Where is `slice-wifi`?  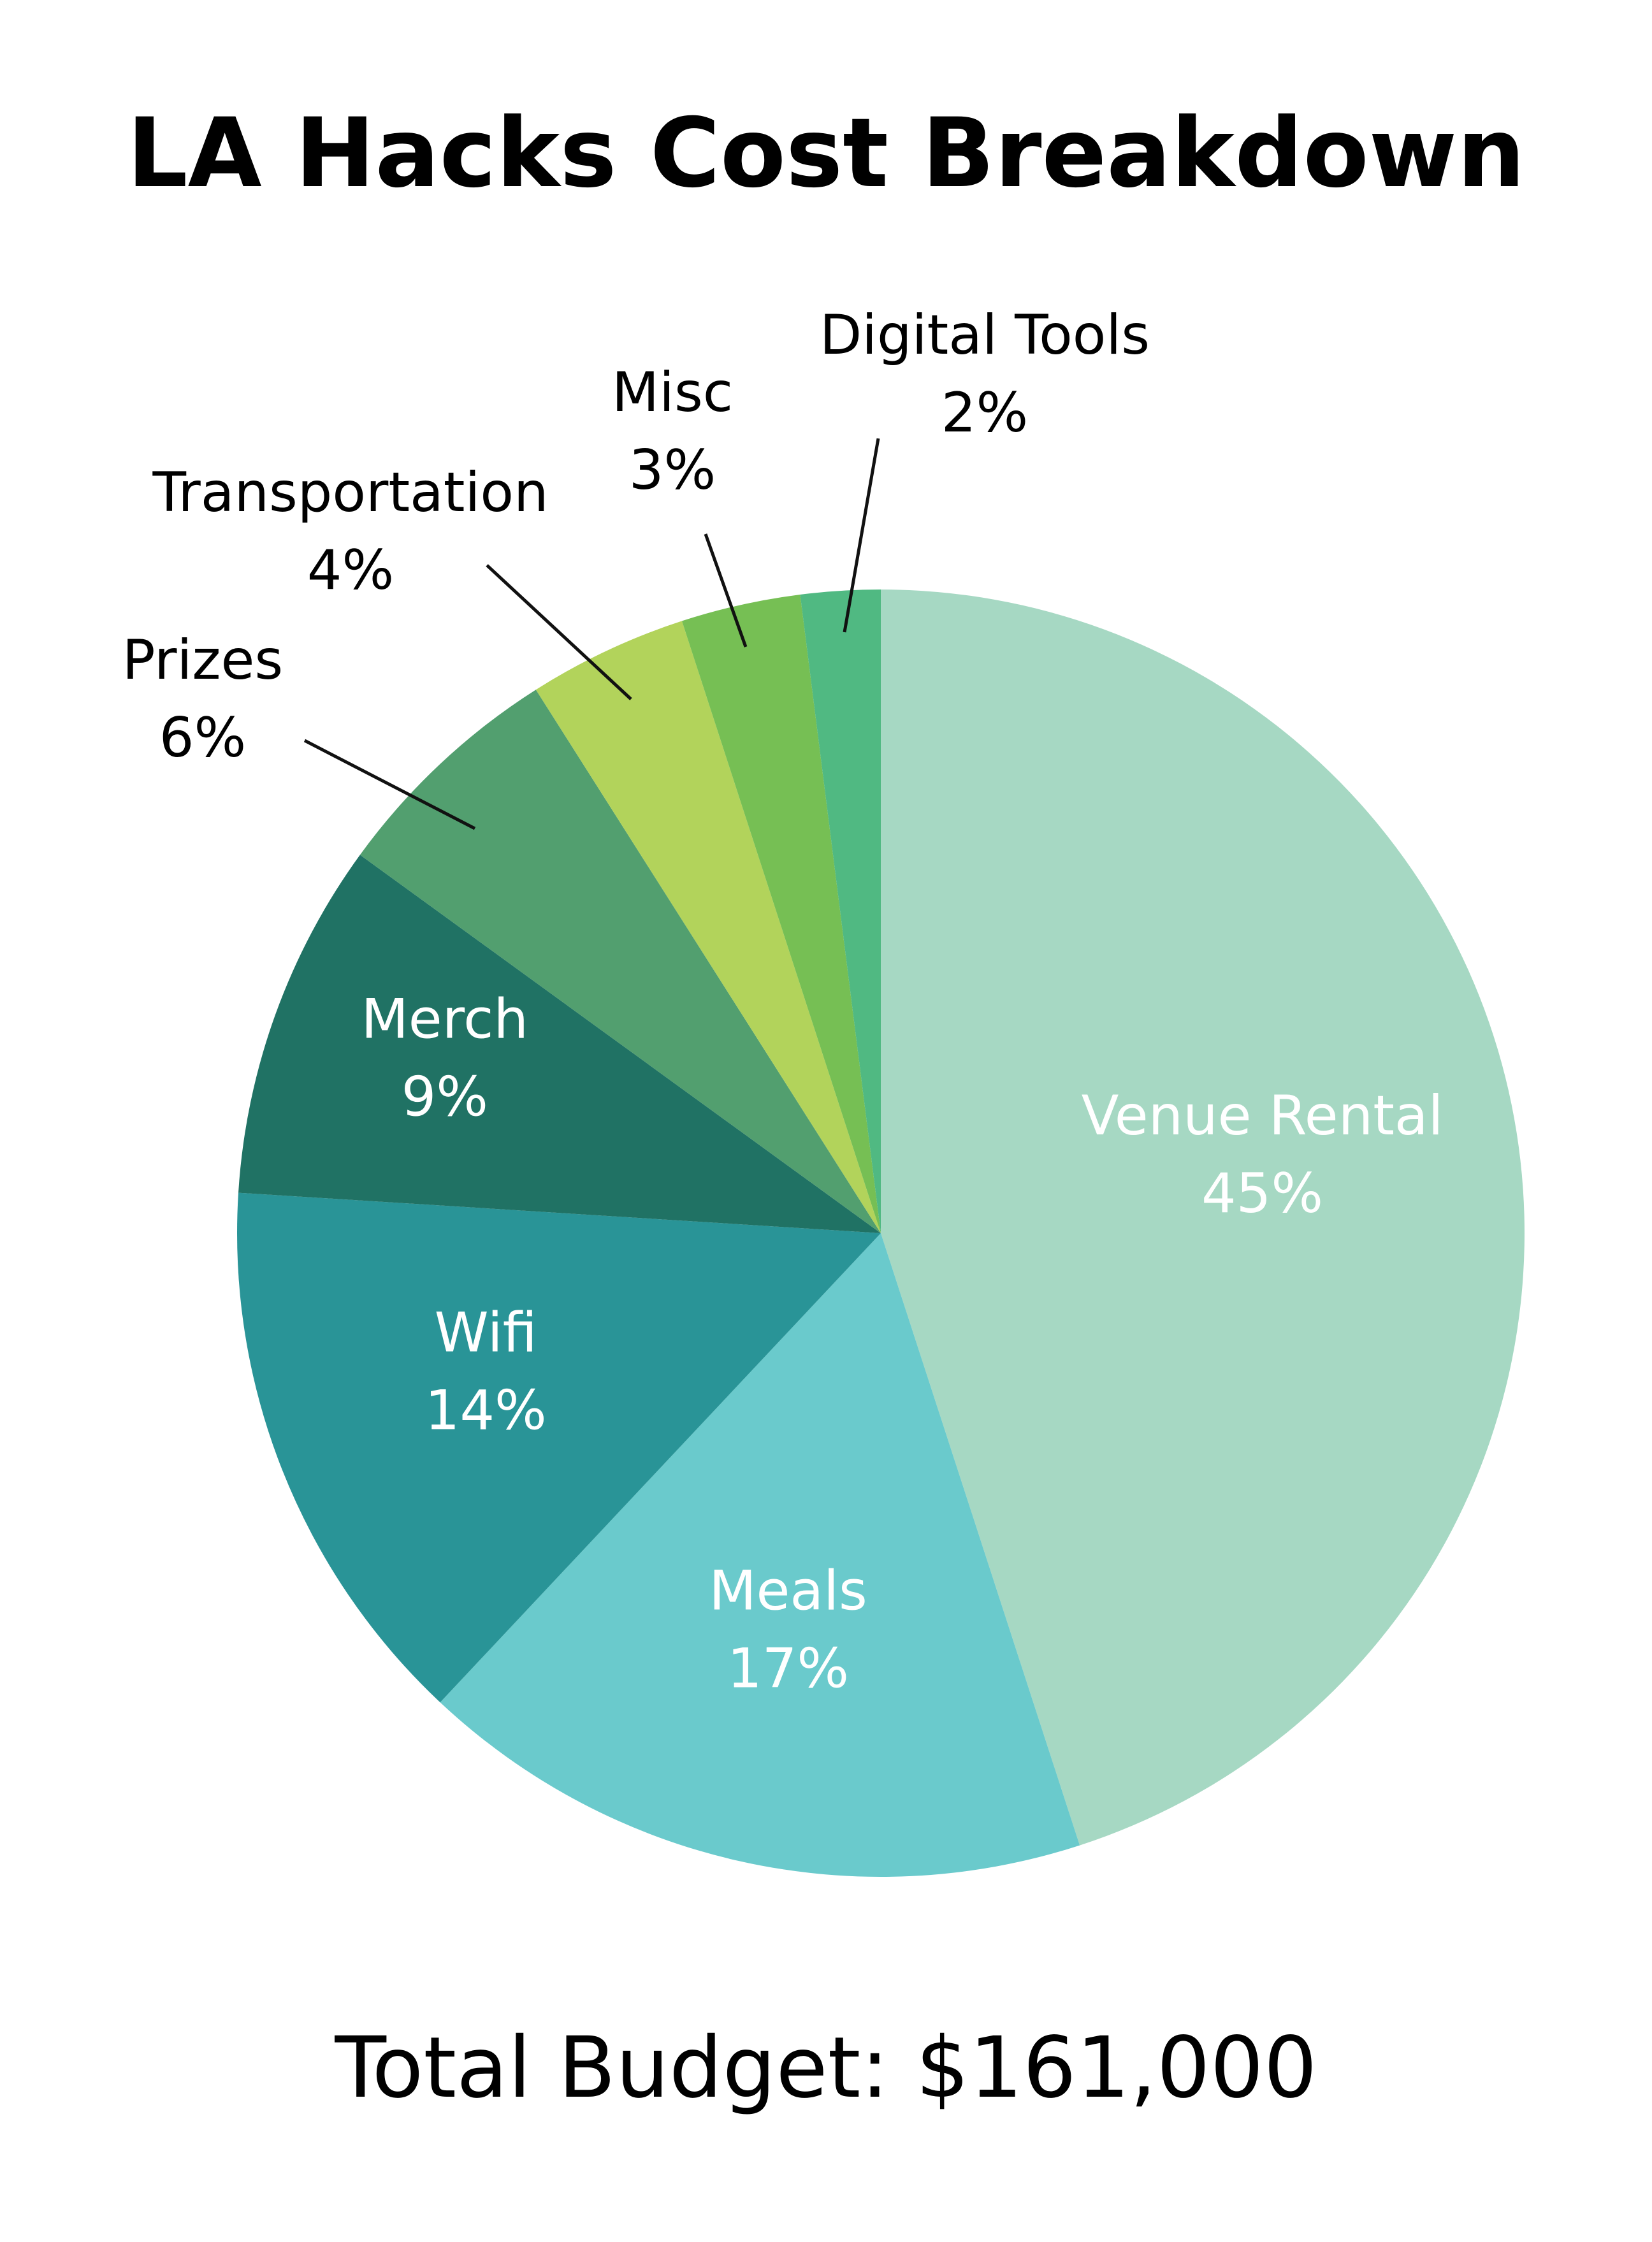 slice-wifi is located at coordinates (559, 1447).